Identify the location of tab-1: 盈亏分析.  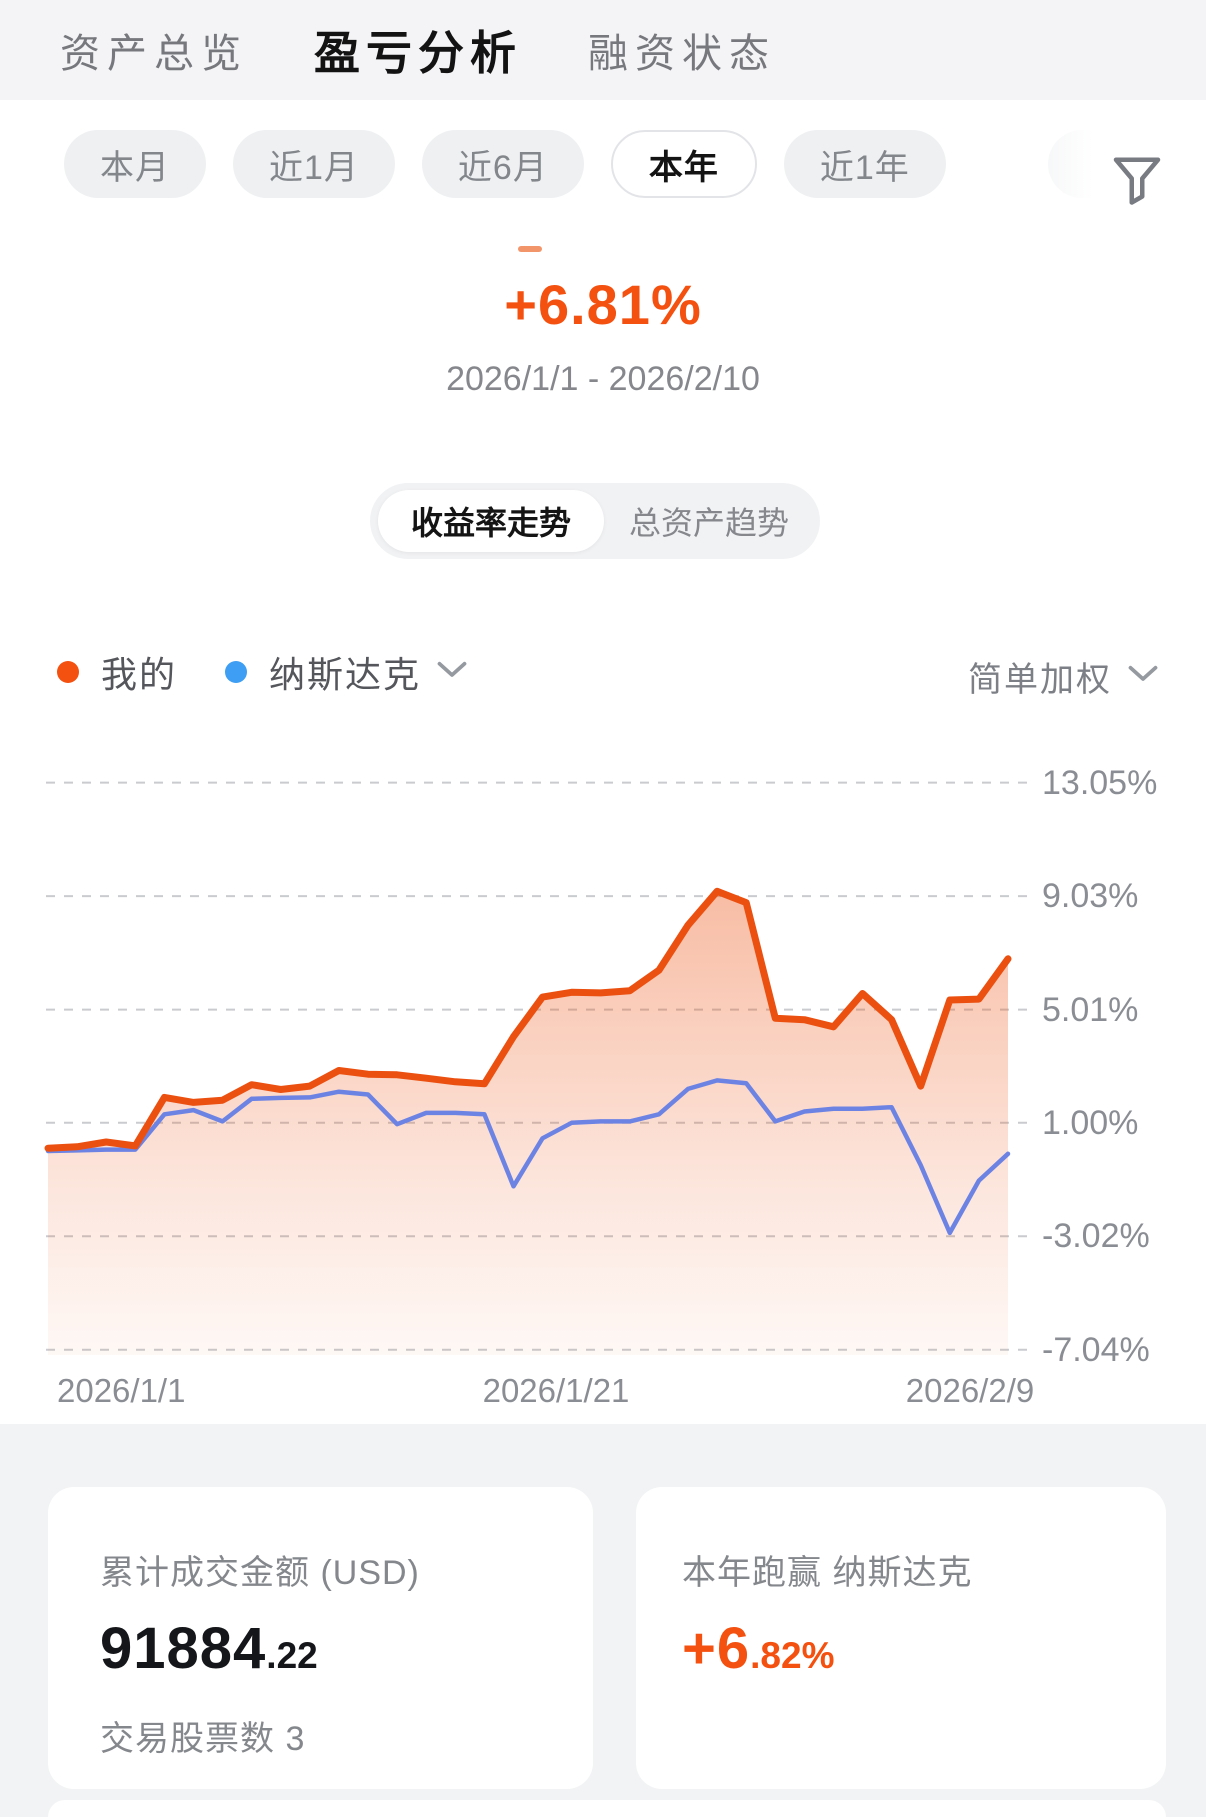
(418, 53).